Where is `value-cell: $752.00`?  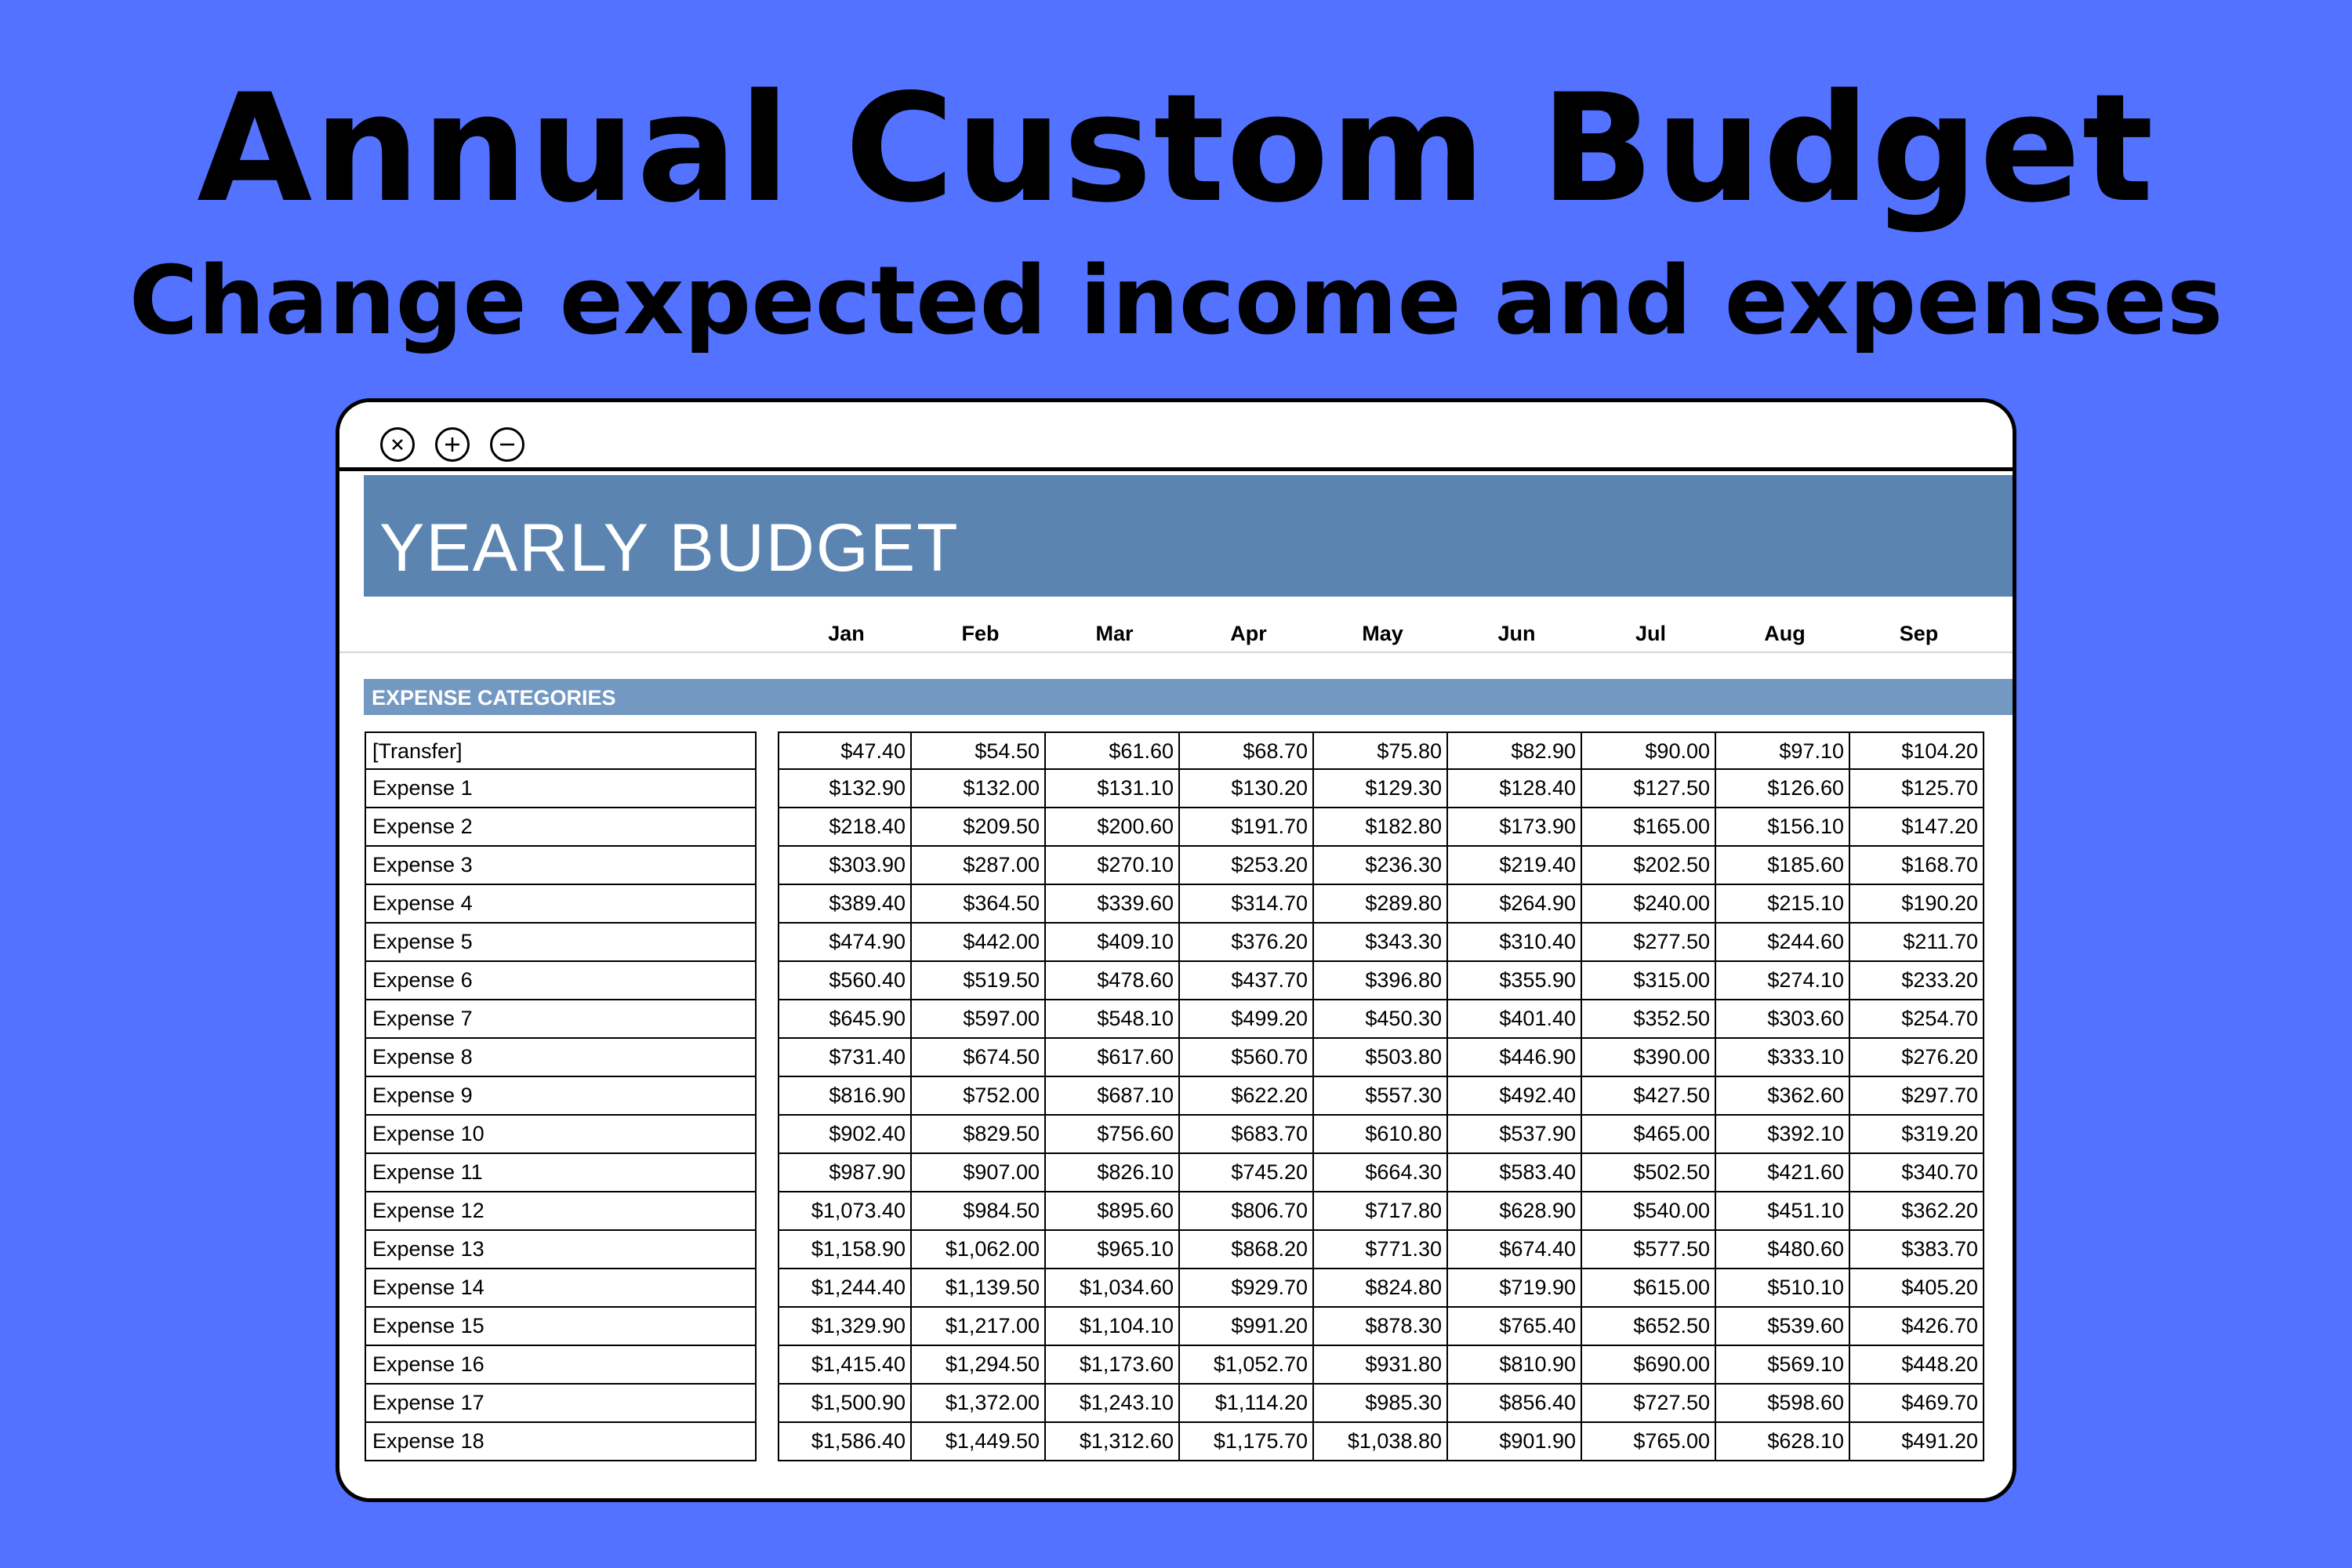 value-cell: $752.00 is located at coordinates (979, 1096).